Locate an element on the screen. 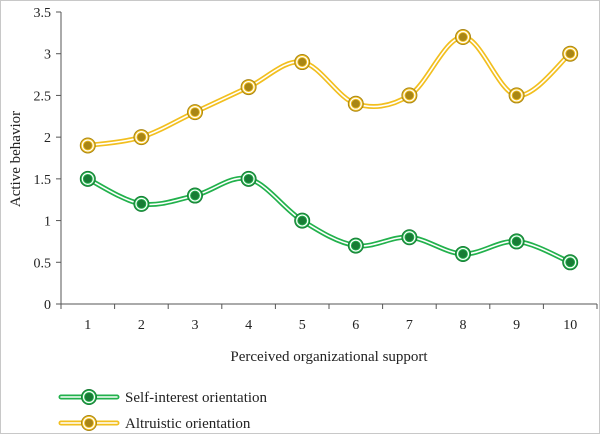  x-tick-label: 3 is located at coordinates (195, 325).